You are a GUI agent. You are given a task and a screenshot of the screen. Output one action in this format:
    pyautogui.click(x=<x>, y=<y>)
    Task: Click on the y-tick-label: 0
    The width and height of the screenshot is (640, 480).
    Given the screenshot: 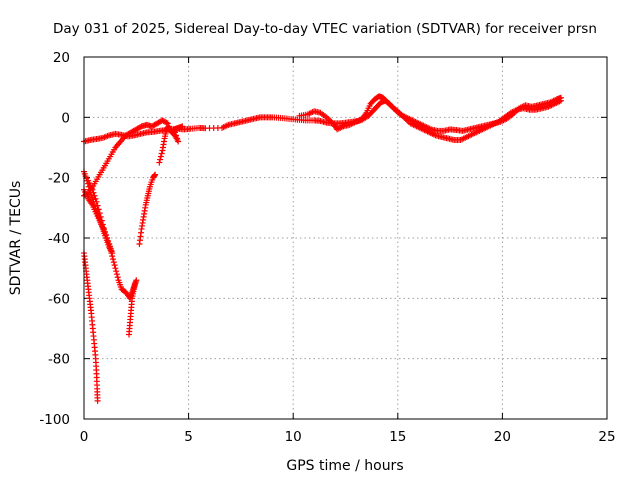 What is the action you would take?
    pyautogui.click(x=65, y=118)
    